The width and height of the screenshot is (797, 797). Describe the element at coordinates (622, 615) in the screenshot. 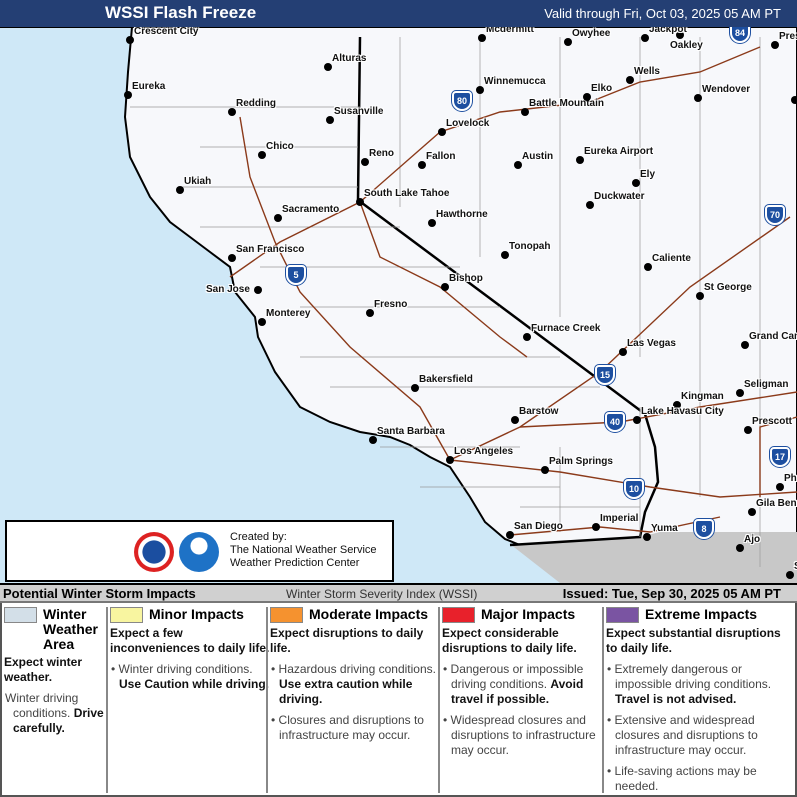

I see `swatch-extreme` at that location.